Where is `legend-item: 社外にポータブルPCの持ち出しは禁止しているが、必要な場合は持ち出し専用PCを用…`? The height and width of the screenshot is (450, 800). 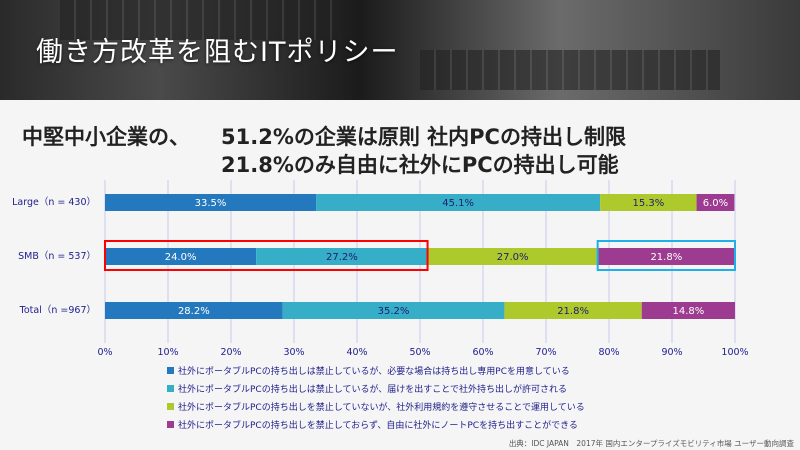 legend-item: 社外にポータブルPCの持ち出しは禁止しているが、必要な場合は持ち出し専用PCを用… is located at coordinates (368, 370).